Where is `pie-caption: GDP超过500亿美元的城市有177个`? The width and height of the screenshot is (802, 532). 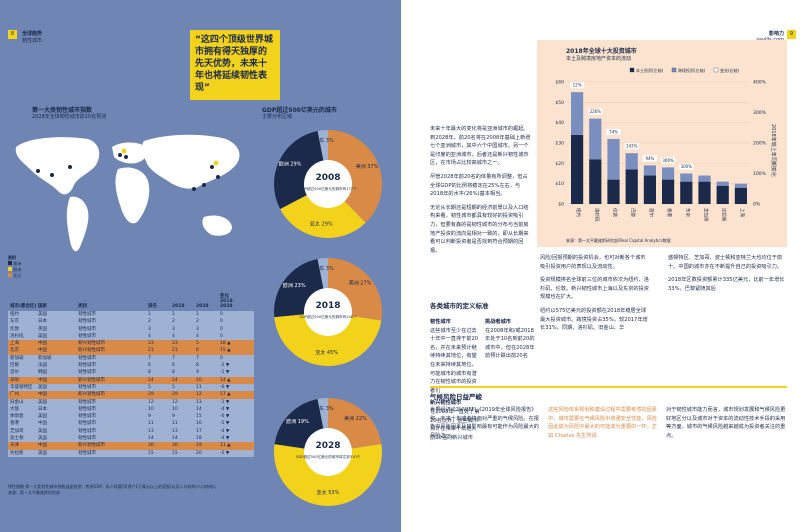 pie-caption: GDP超过500亿美元的城市有177个 is located at coordinates (328, 188).